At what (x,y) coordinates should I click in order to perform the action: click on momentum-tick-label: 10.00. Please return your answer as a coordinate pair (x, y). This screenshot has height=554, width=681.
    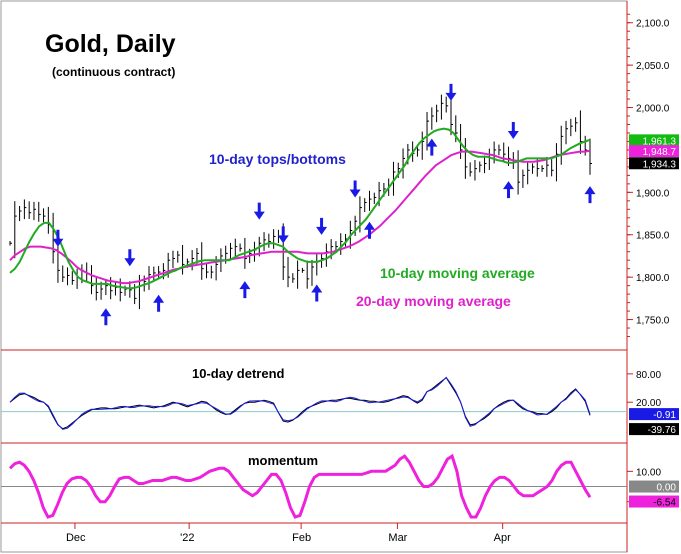
    Looking at the image, I should click on (648, 472).